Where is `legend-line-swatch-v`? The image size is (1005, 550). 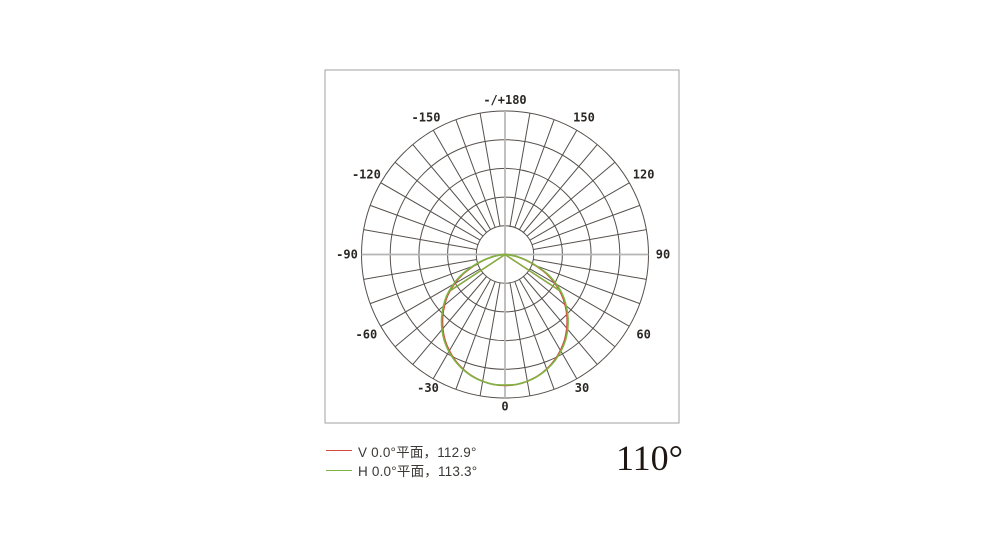 legend-line-swatch-v is located at coordinates (339, 451).